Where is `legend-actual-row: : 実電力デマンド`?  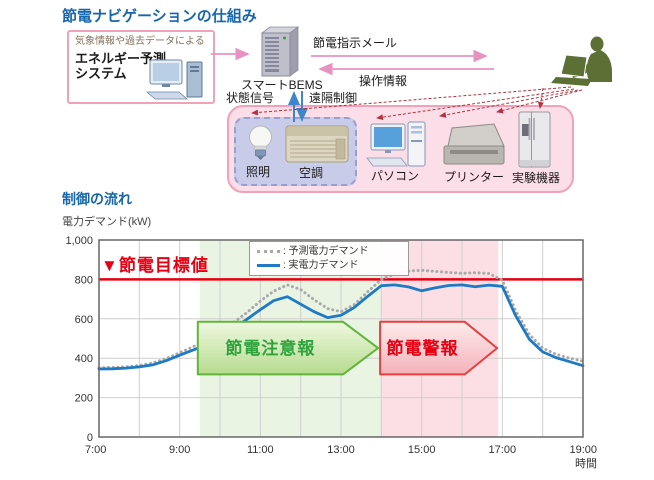 legend-actual-row: : 実電力デマンド is located at coordinates (330, 266).